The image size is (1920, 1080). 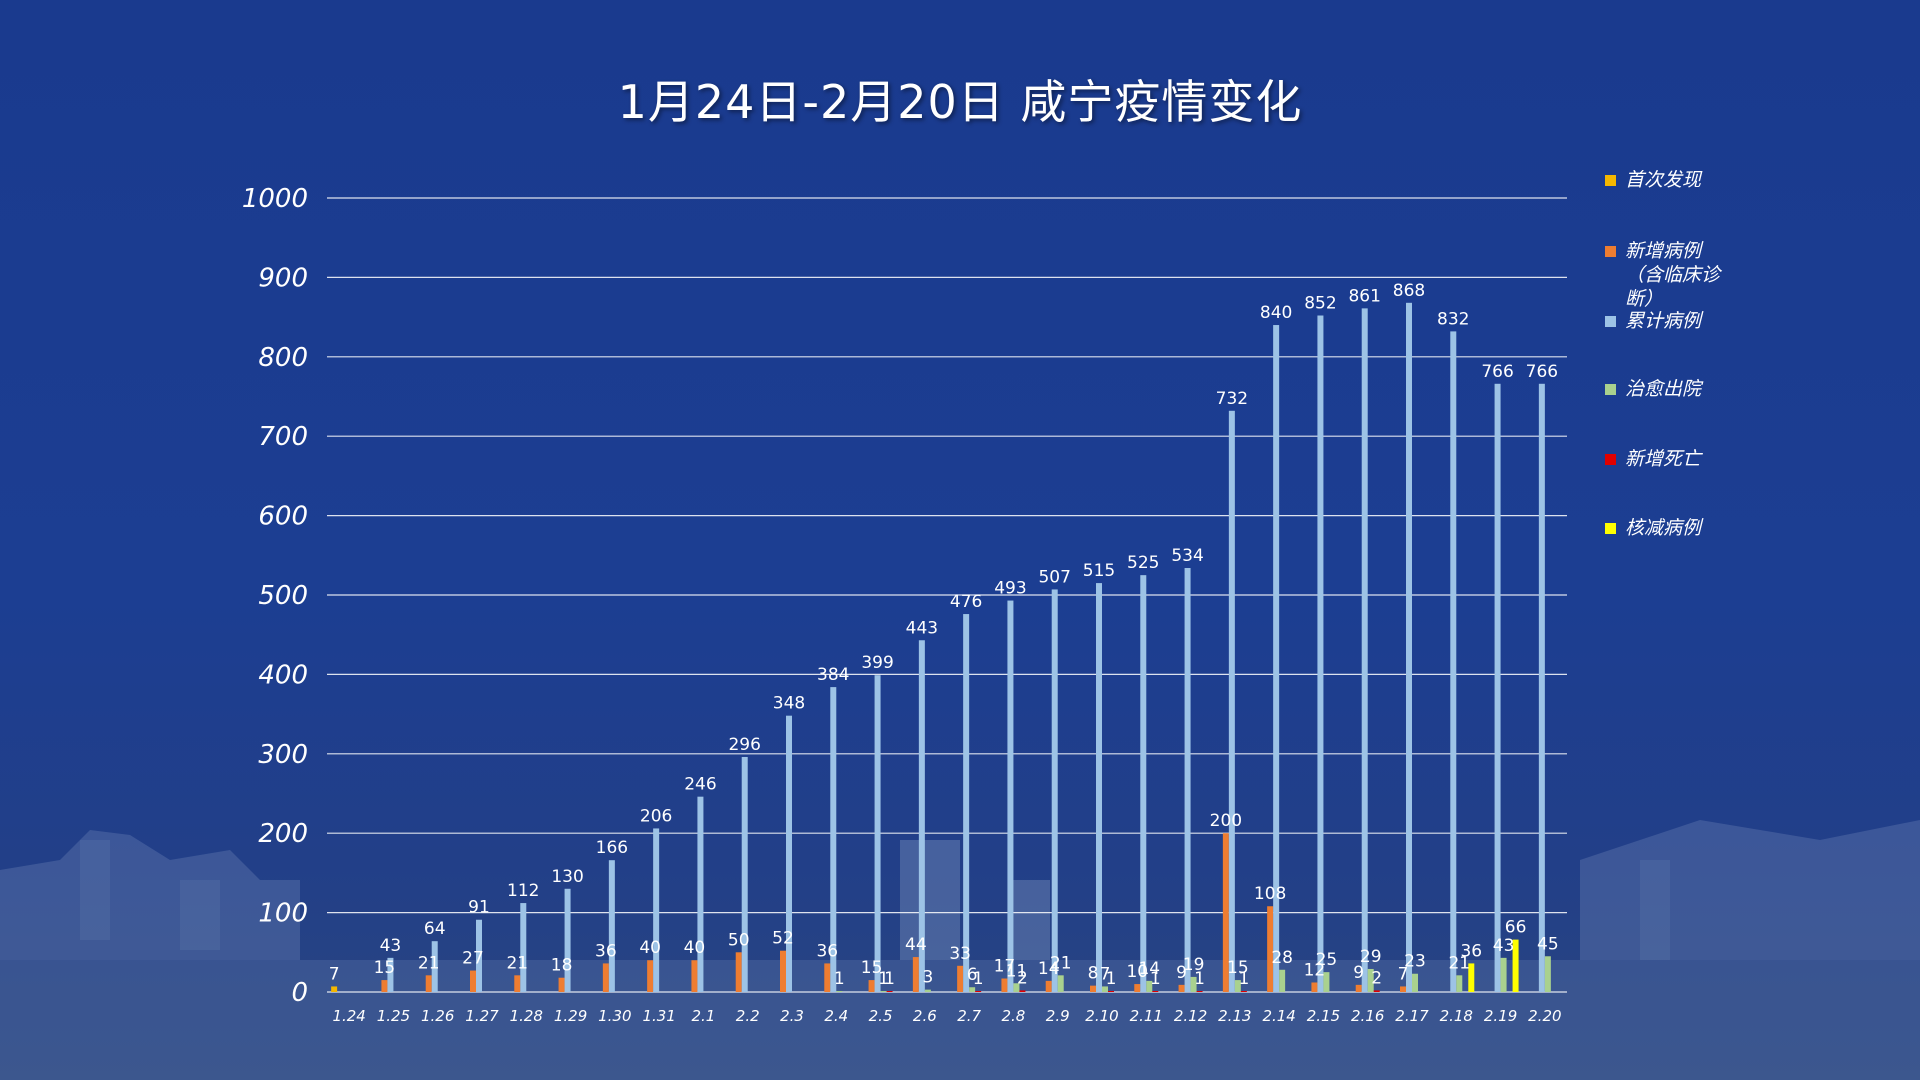 What do you see at coordinates (1234, 1016) in the screenshot?
I see `x-tick-label: 2.13` at bounding box center [1234, 1016].